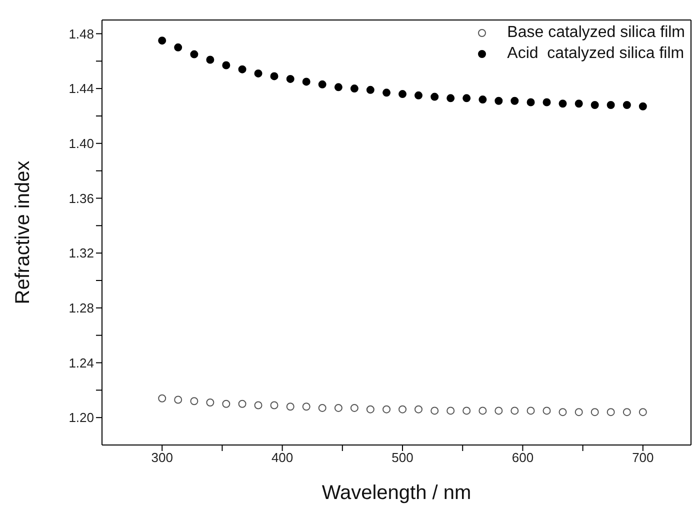 The width and height of the screenshot is (695, 509). Describe the element at coordinates (282, 458) in the screenshot. I see `x-tick-label: 400` at that location.